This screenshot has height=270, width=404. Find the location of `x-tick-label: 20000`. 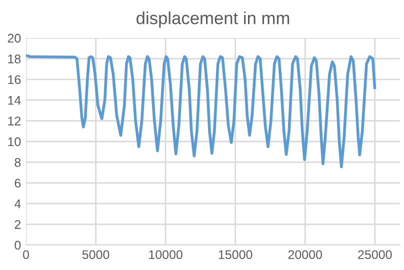

x-tick-label: 20000 is located at coordinates (305, 255).